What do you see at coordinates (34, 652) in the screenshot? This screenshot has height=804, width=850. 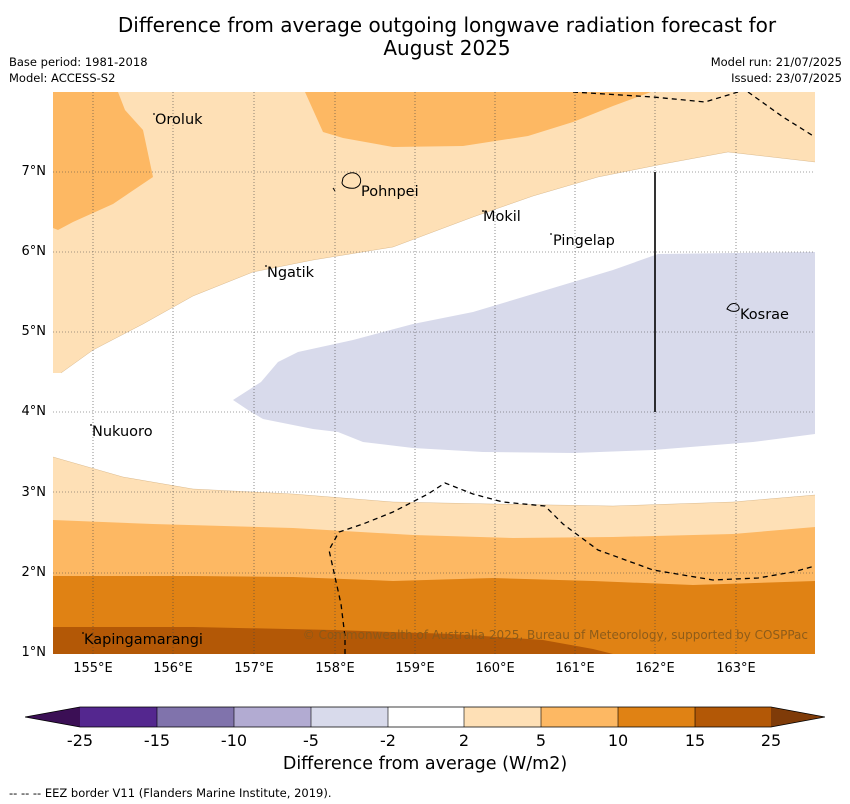 I see `lat-label-1n: 1°N` at bounding box center [34, 652].